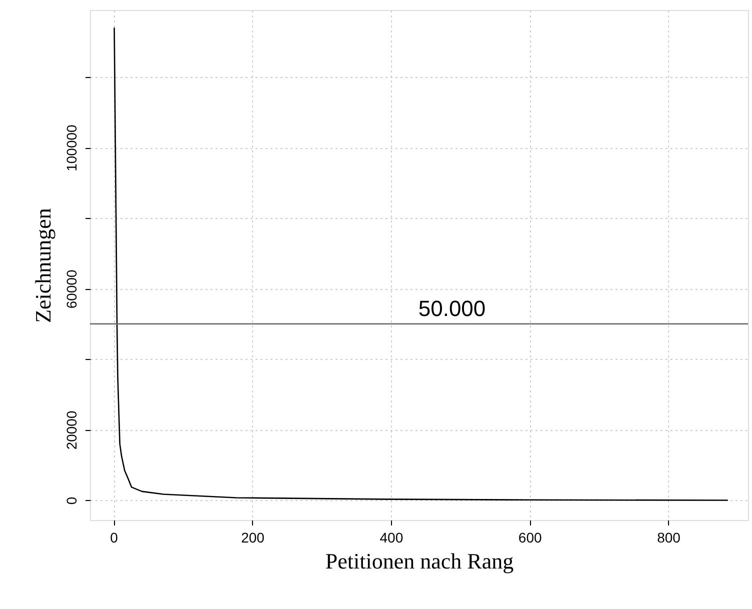  What do you see at coordinates (72, 148) in the screenshot?
I see `y-tick-label: 100000` at bounding box center [72, 148].